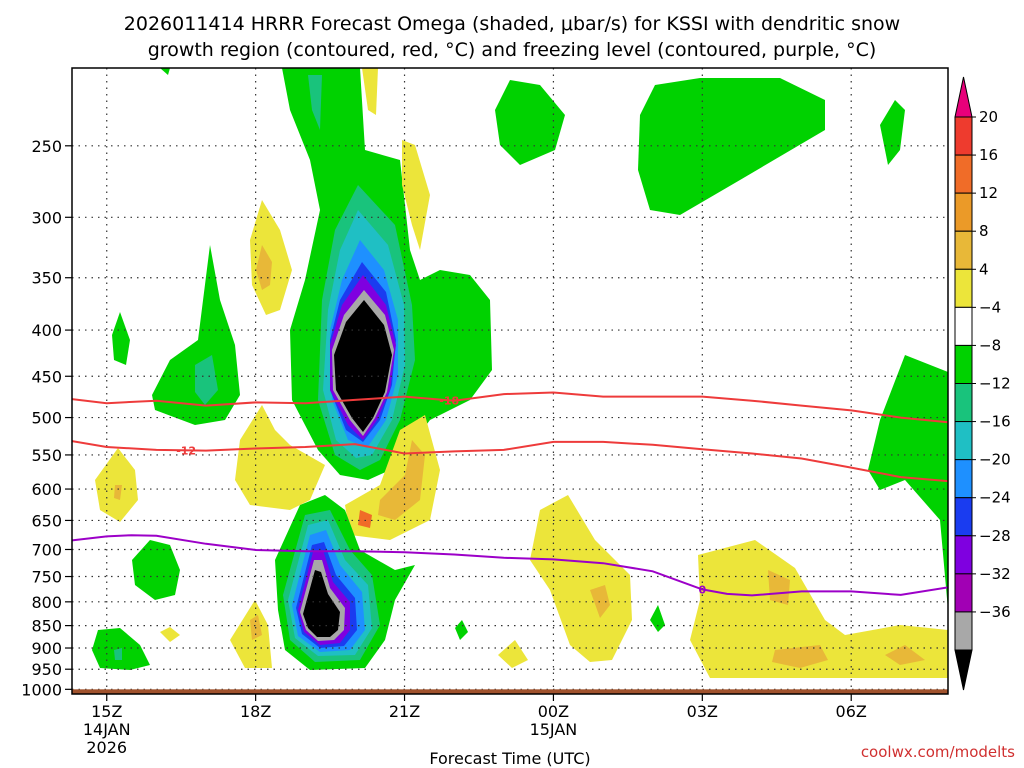  Describe the element at coordinates (461, 630) in the screenshot. I see `omega-area-green-small-c` at that location.